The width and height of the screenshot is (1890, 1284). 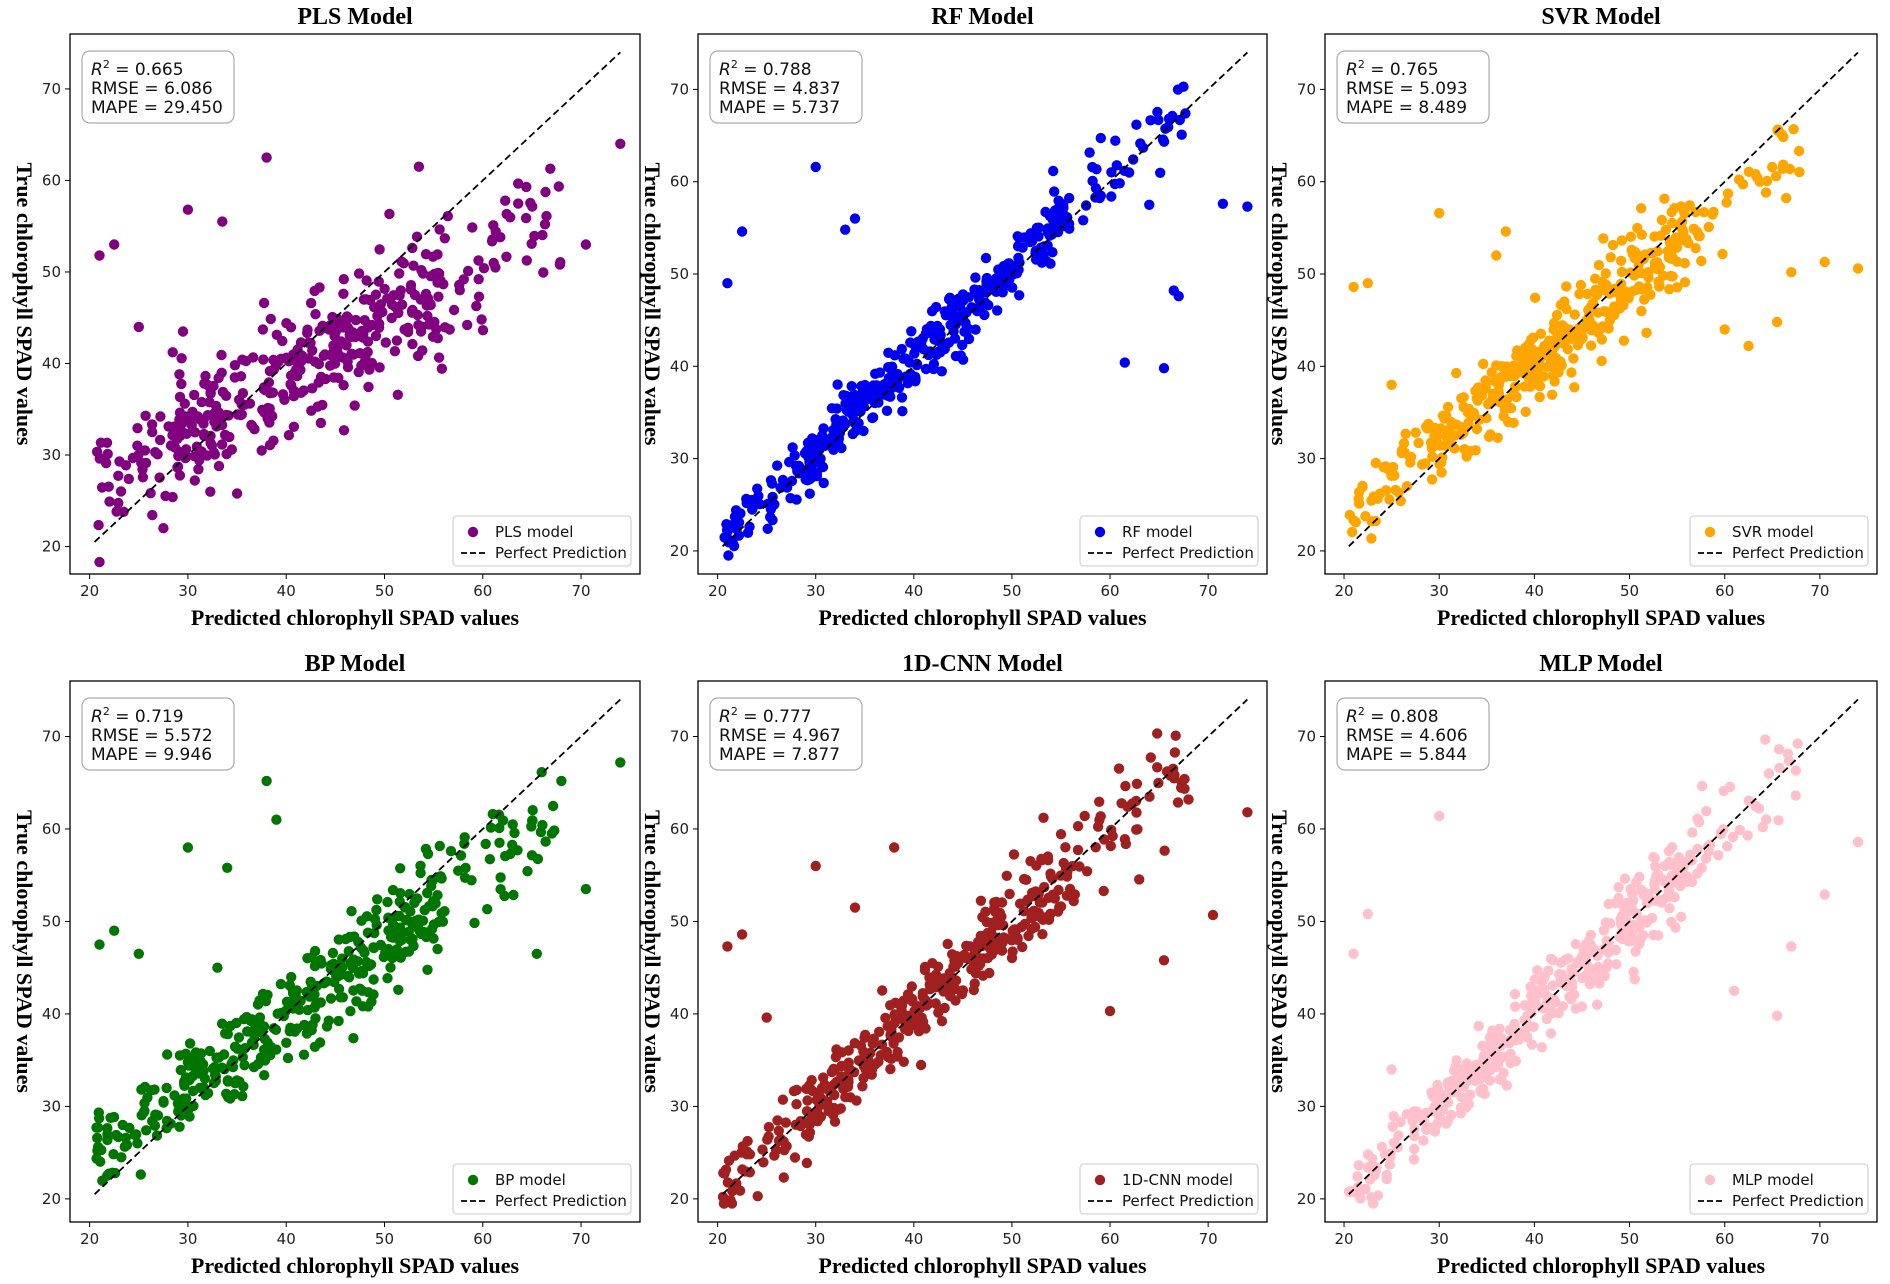 I want to click on perfect-prediction-line, so click(x=1603, y=299).